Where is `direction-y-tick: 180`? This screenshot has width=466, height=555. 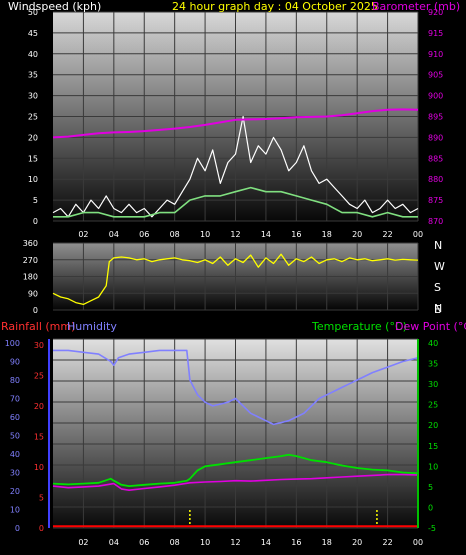 direction-y-tick: 180 is located at coordinates (30, 277).